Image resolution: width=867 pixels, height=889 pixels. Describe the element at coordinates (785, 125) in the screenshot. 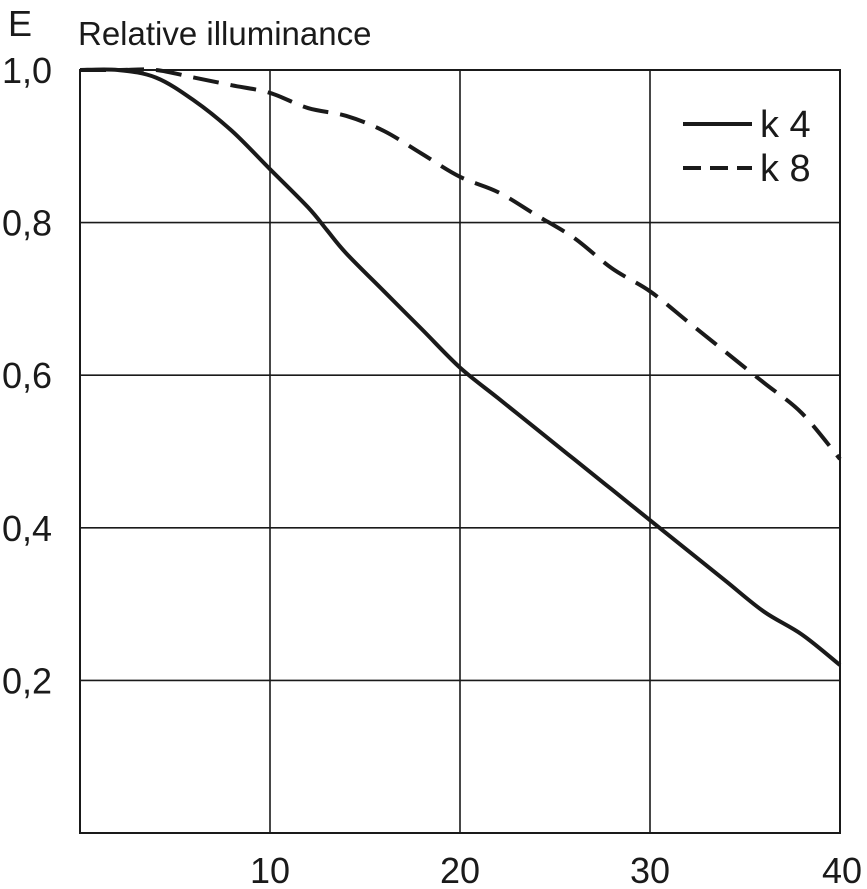

I see `legend-label-k4: k 4` at that location.